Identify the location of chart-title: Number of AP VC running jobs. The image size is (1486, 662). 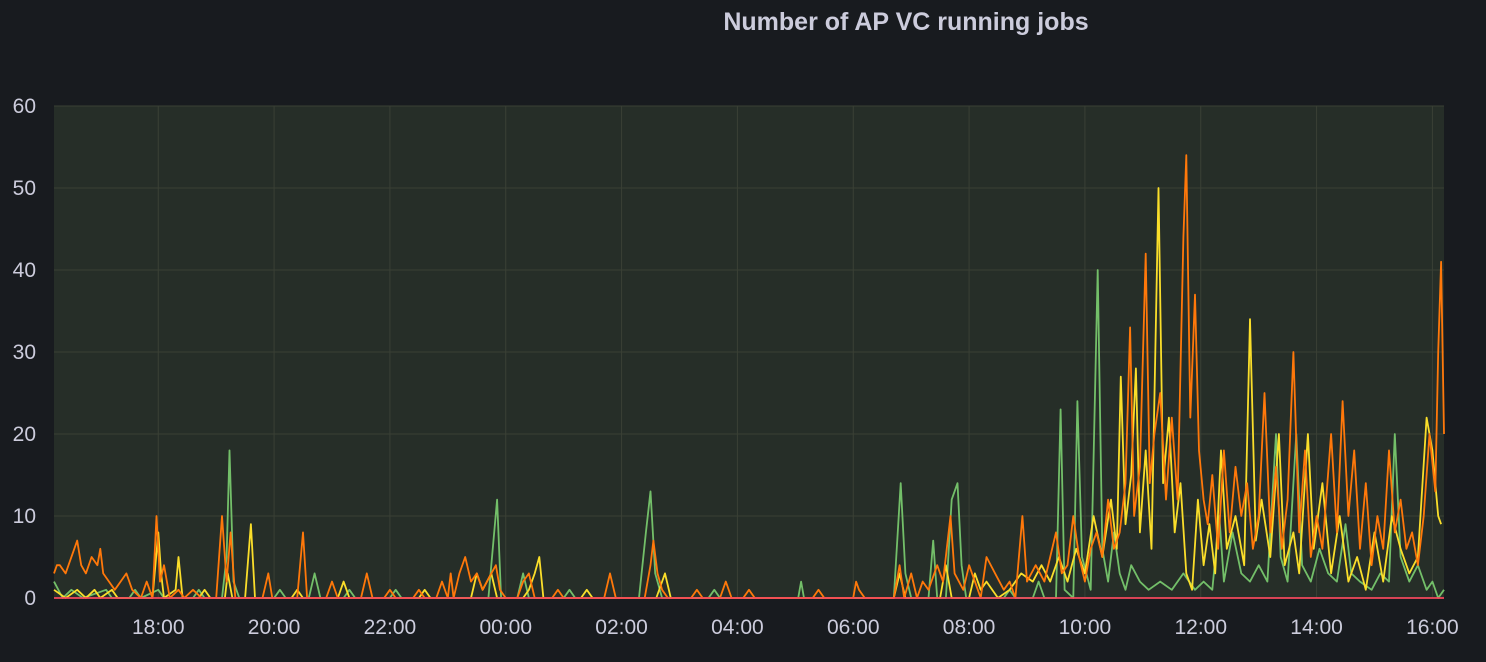
(906, 22).